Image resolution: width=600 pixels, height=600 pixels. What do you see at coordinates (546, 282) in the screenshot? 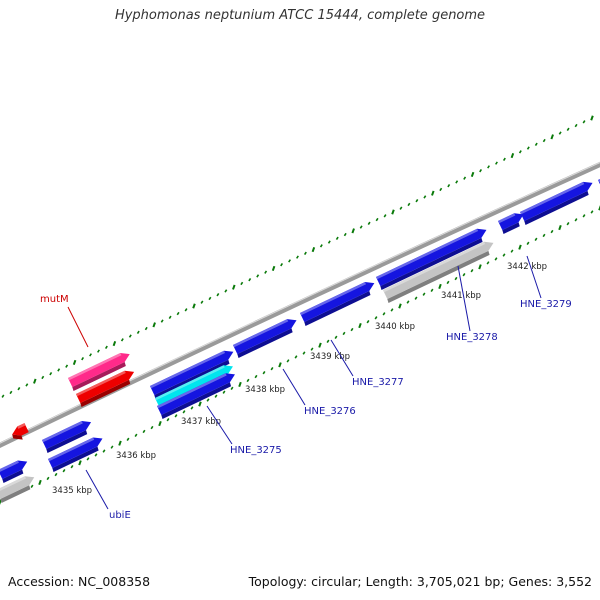
I see `gene-label-HNE_3279: HNE_3279` at bounding box center [546, 282].